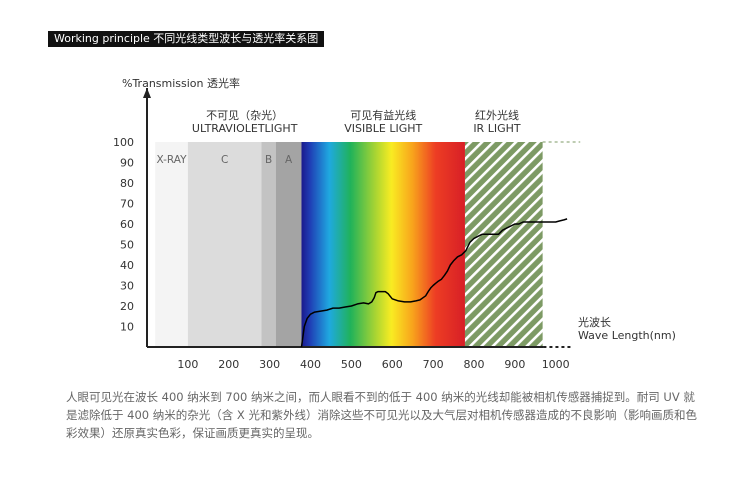  I want to click on band-label-xray: X-RAY, so click(171, 160).